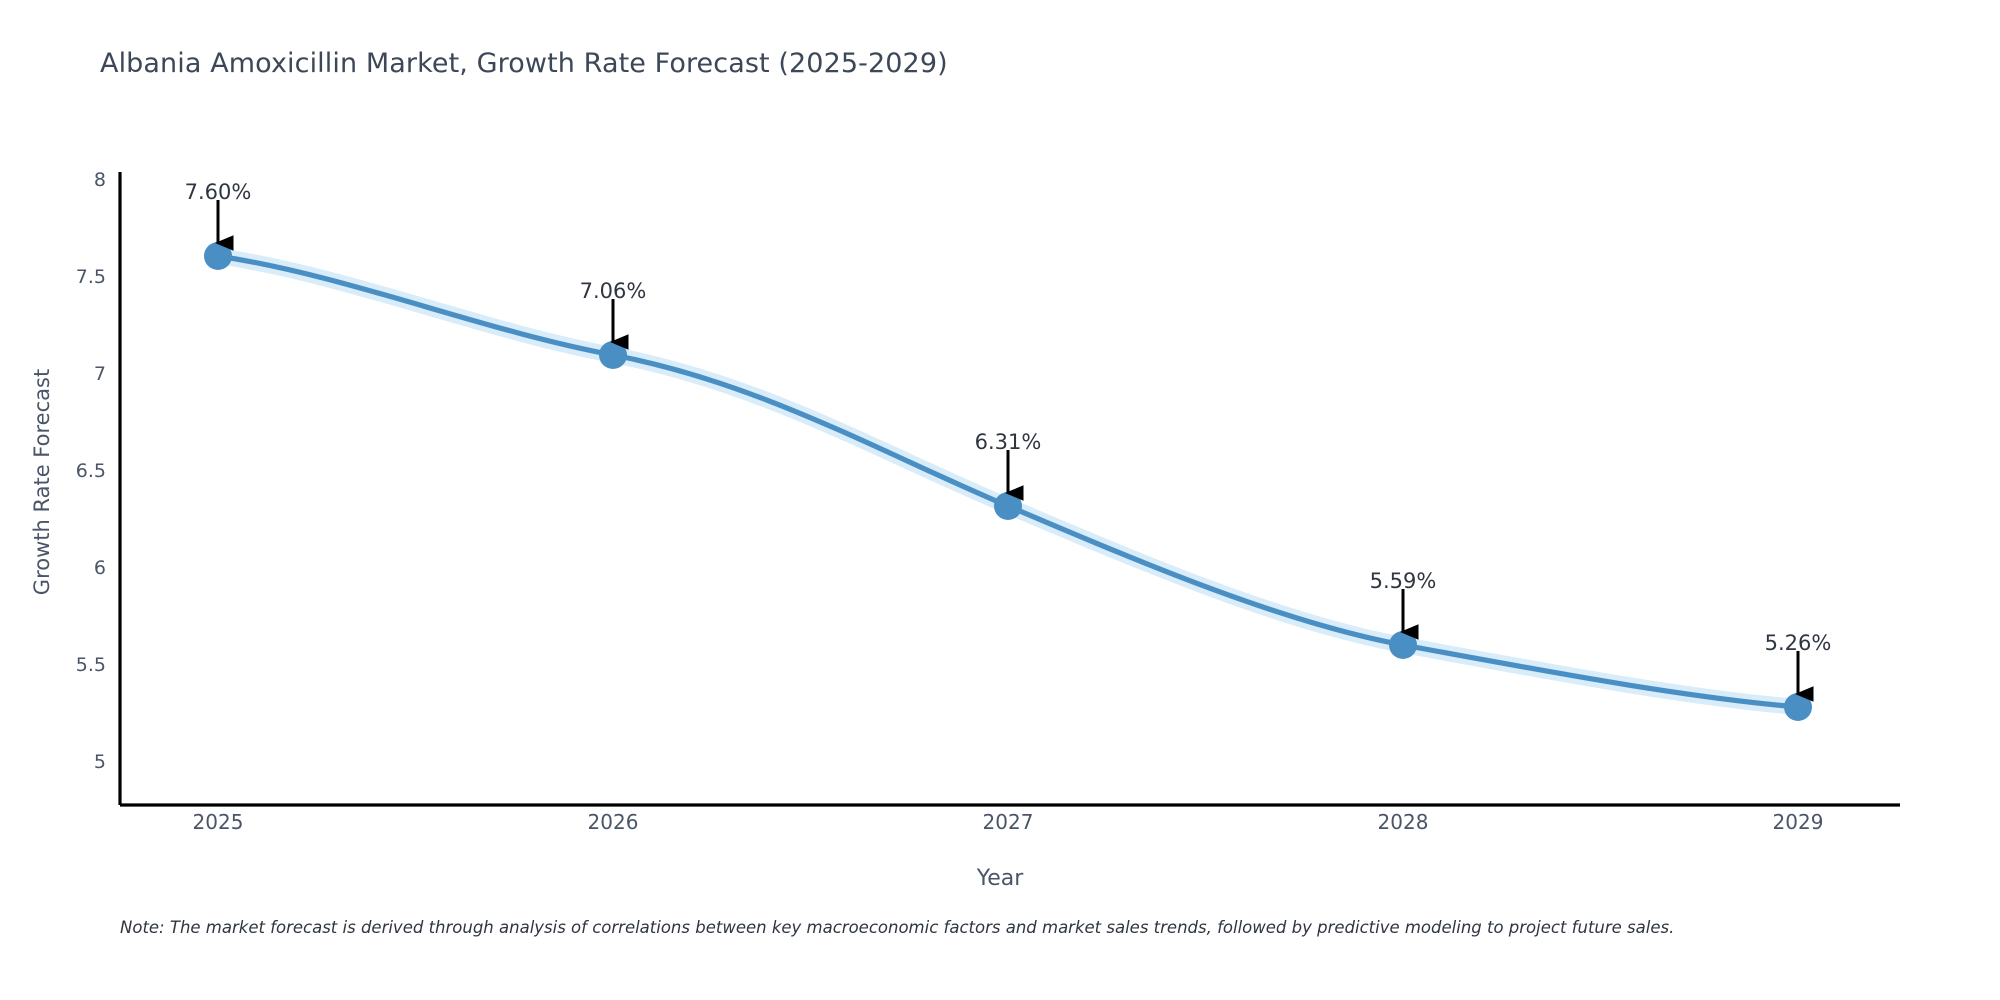 This screenshot has height=1000, width=2000. What do you see at coordinates (1000, 878) in the screenshot?
I see `x-axis-title: Year` at bounding box center [1000, 878].